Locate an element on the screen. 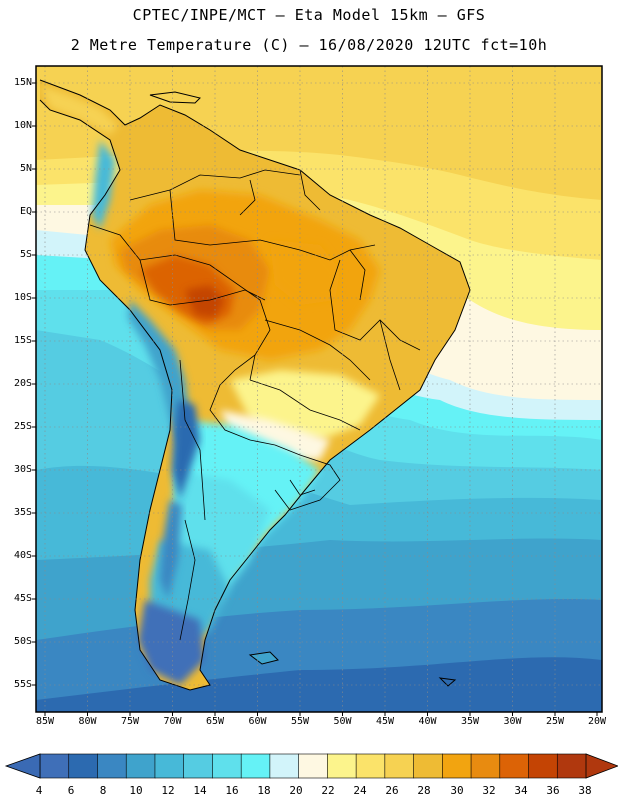 The height and width of the screenshot is (800, 618). colorbar-label: 8 is located at coordinates (103, 790).